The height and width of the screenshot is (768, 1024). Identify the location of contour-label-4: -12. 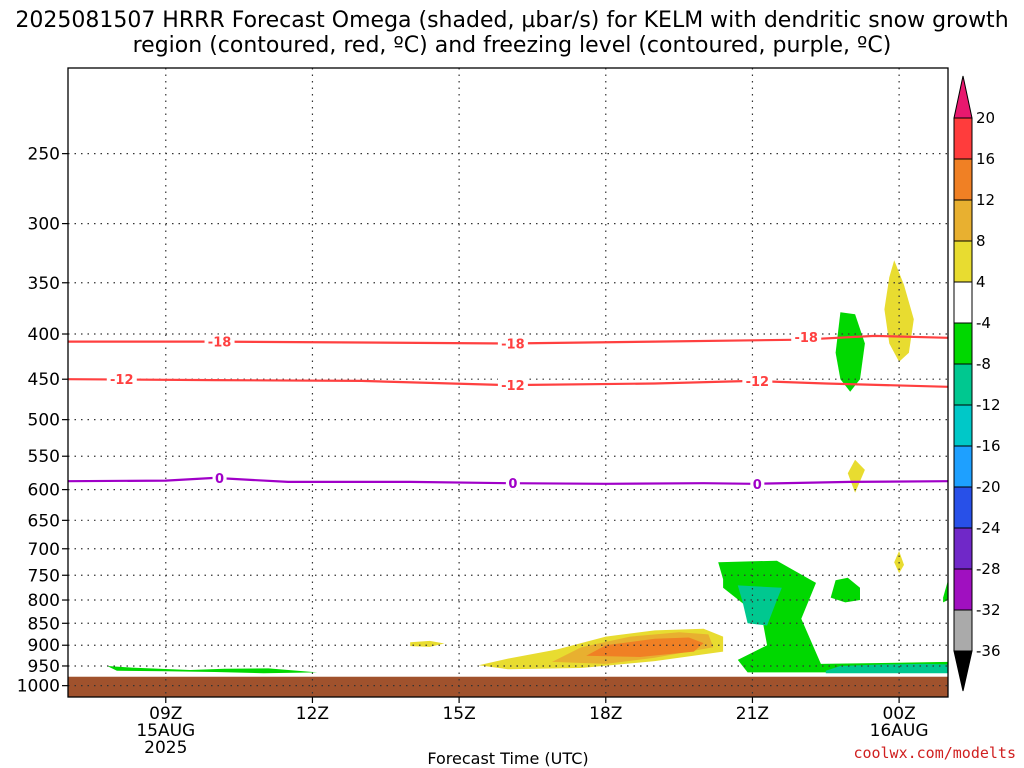
(513, 386).